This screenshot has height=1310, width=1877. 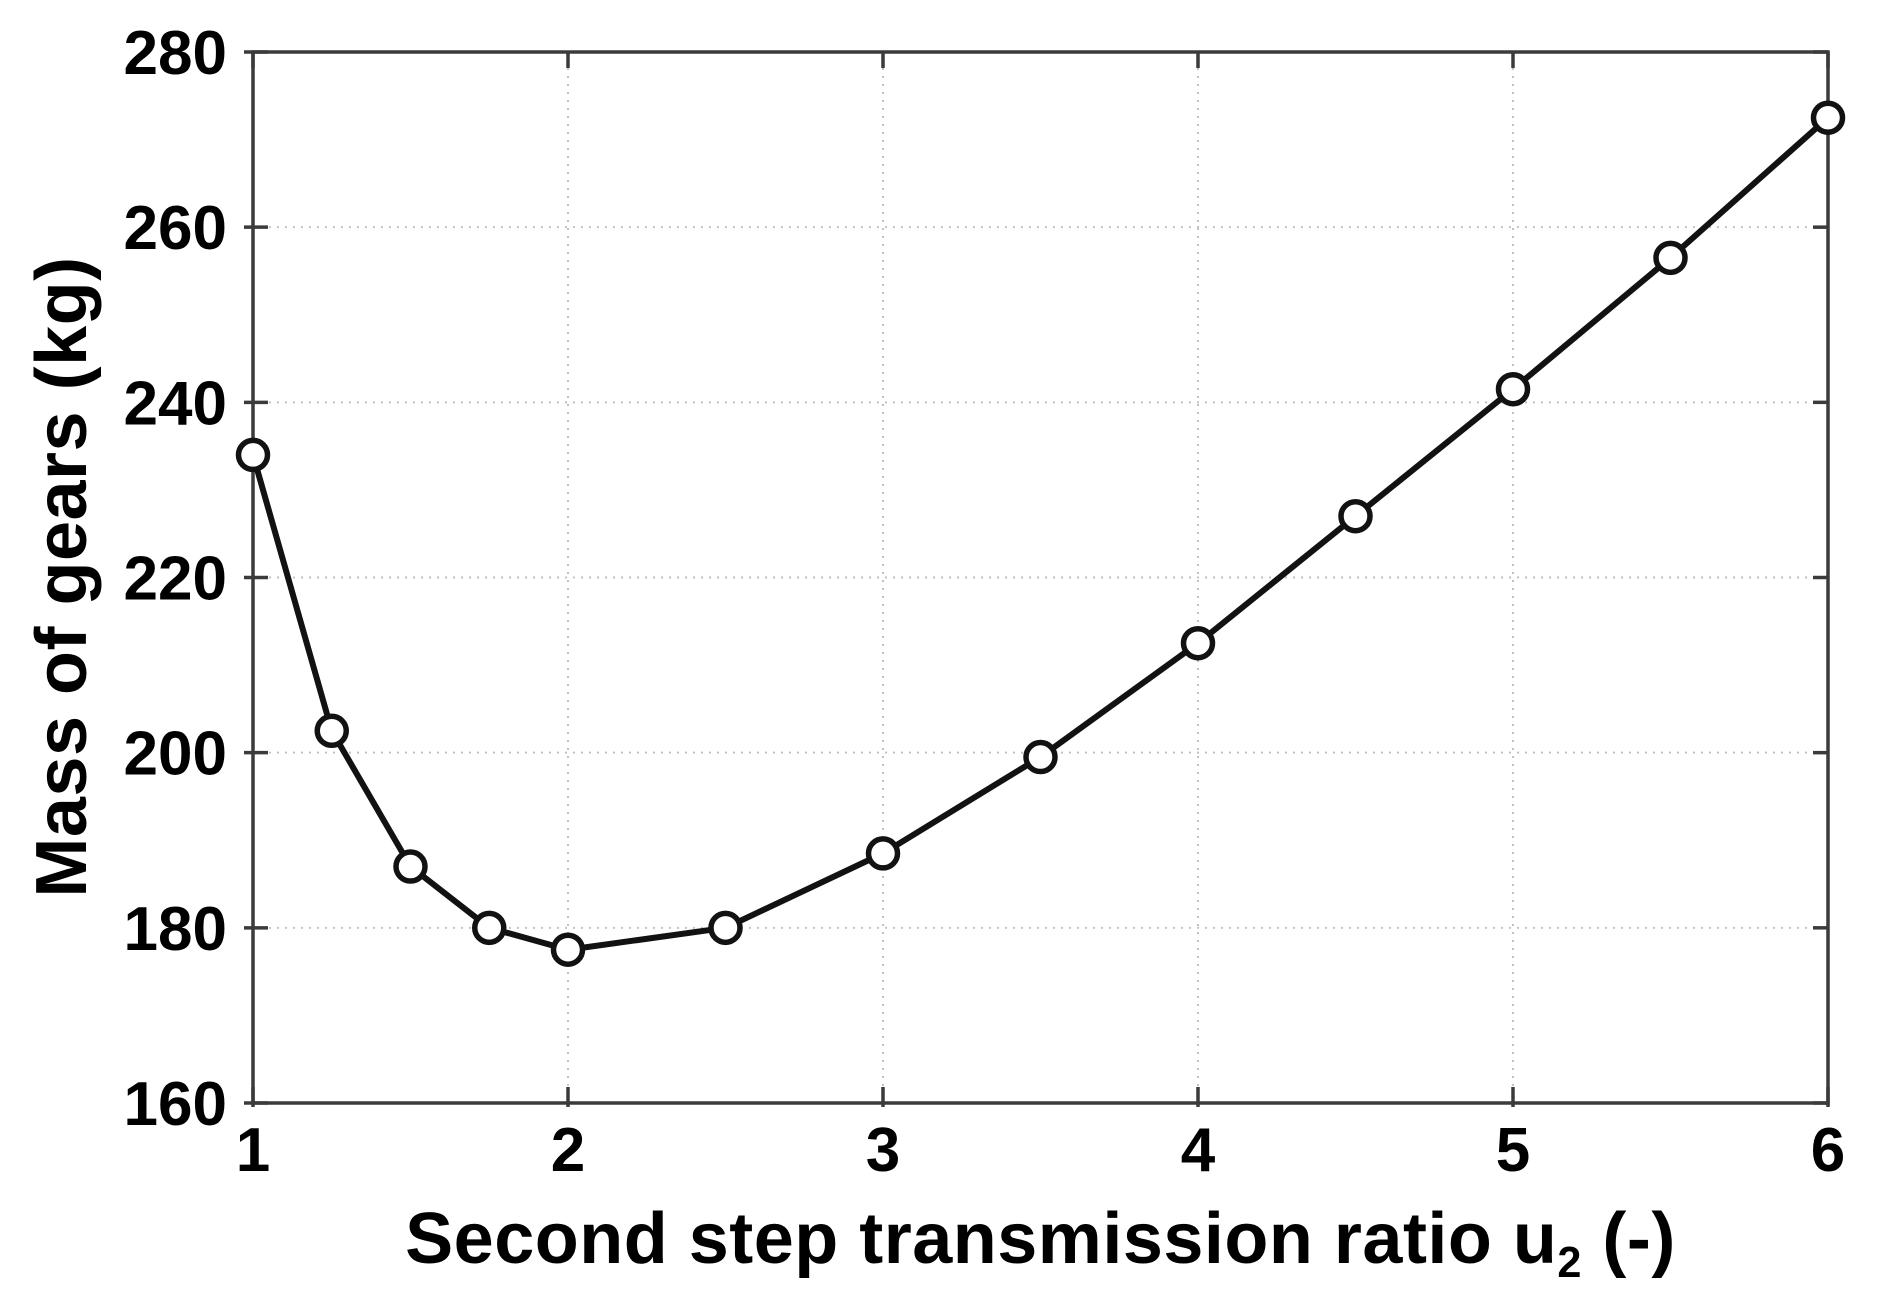 I want to click on y-tick-label: 220, so click(x=175, y=579).